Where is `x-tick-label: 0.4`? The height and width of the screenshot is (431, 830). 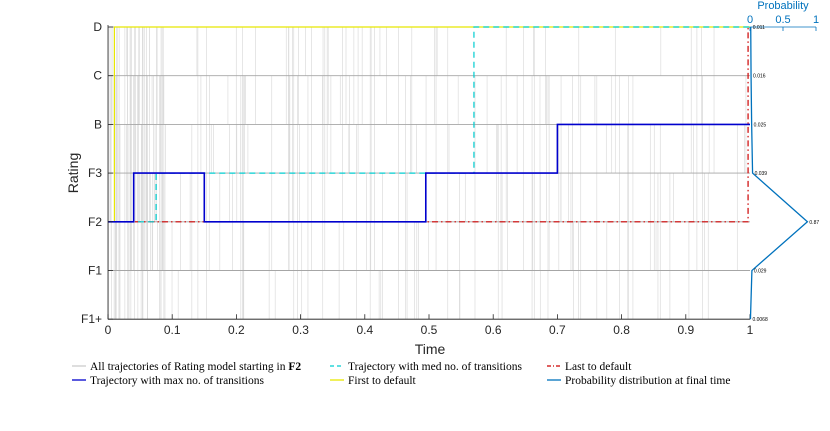 x-tick-label: 0.4 is located at coordinates (364, 330).